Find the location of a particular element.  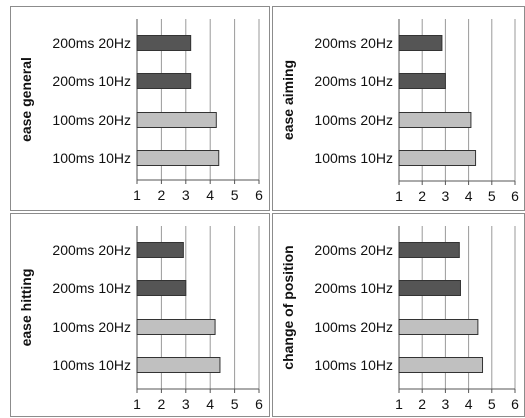

y-axis-title: change of position is located at coordinates (288, 307).